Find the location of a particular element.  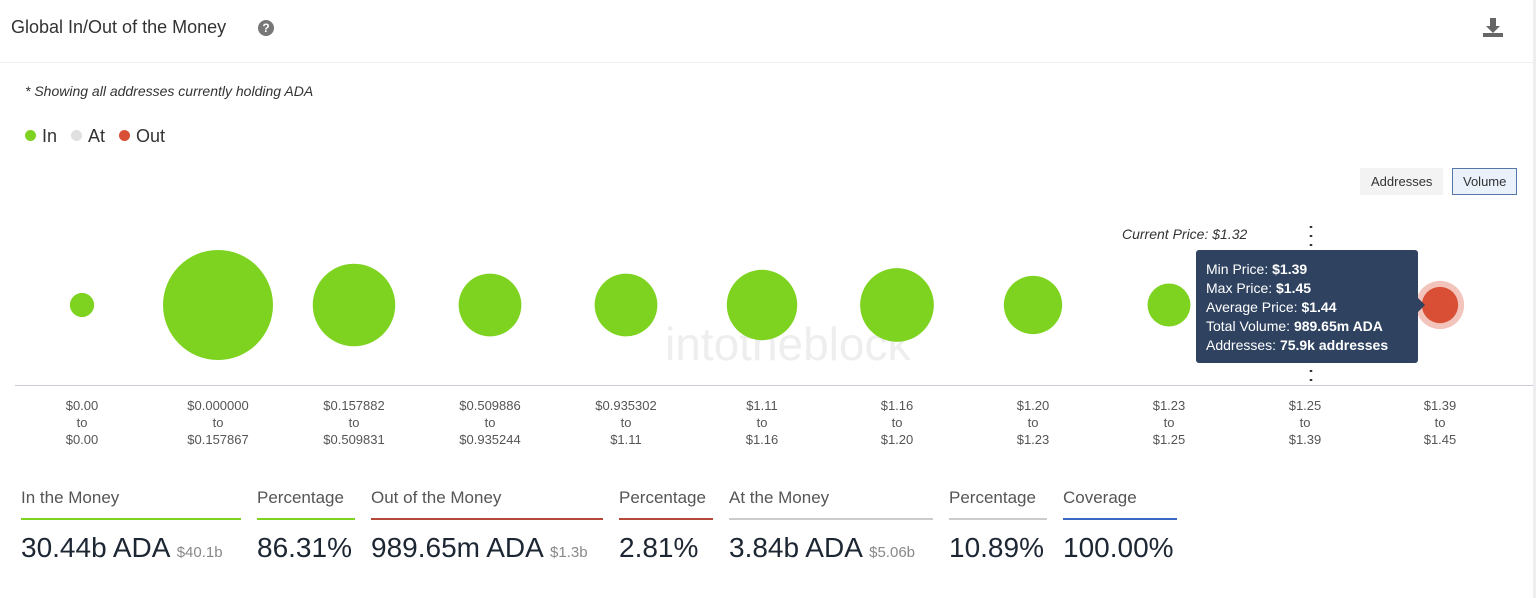

stat-2: Out of the Money 989.65m ADA $1.3b is located at coordinates (487, 526).